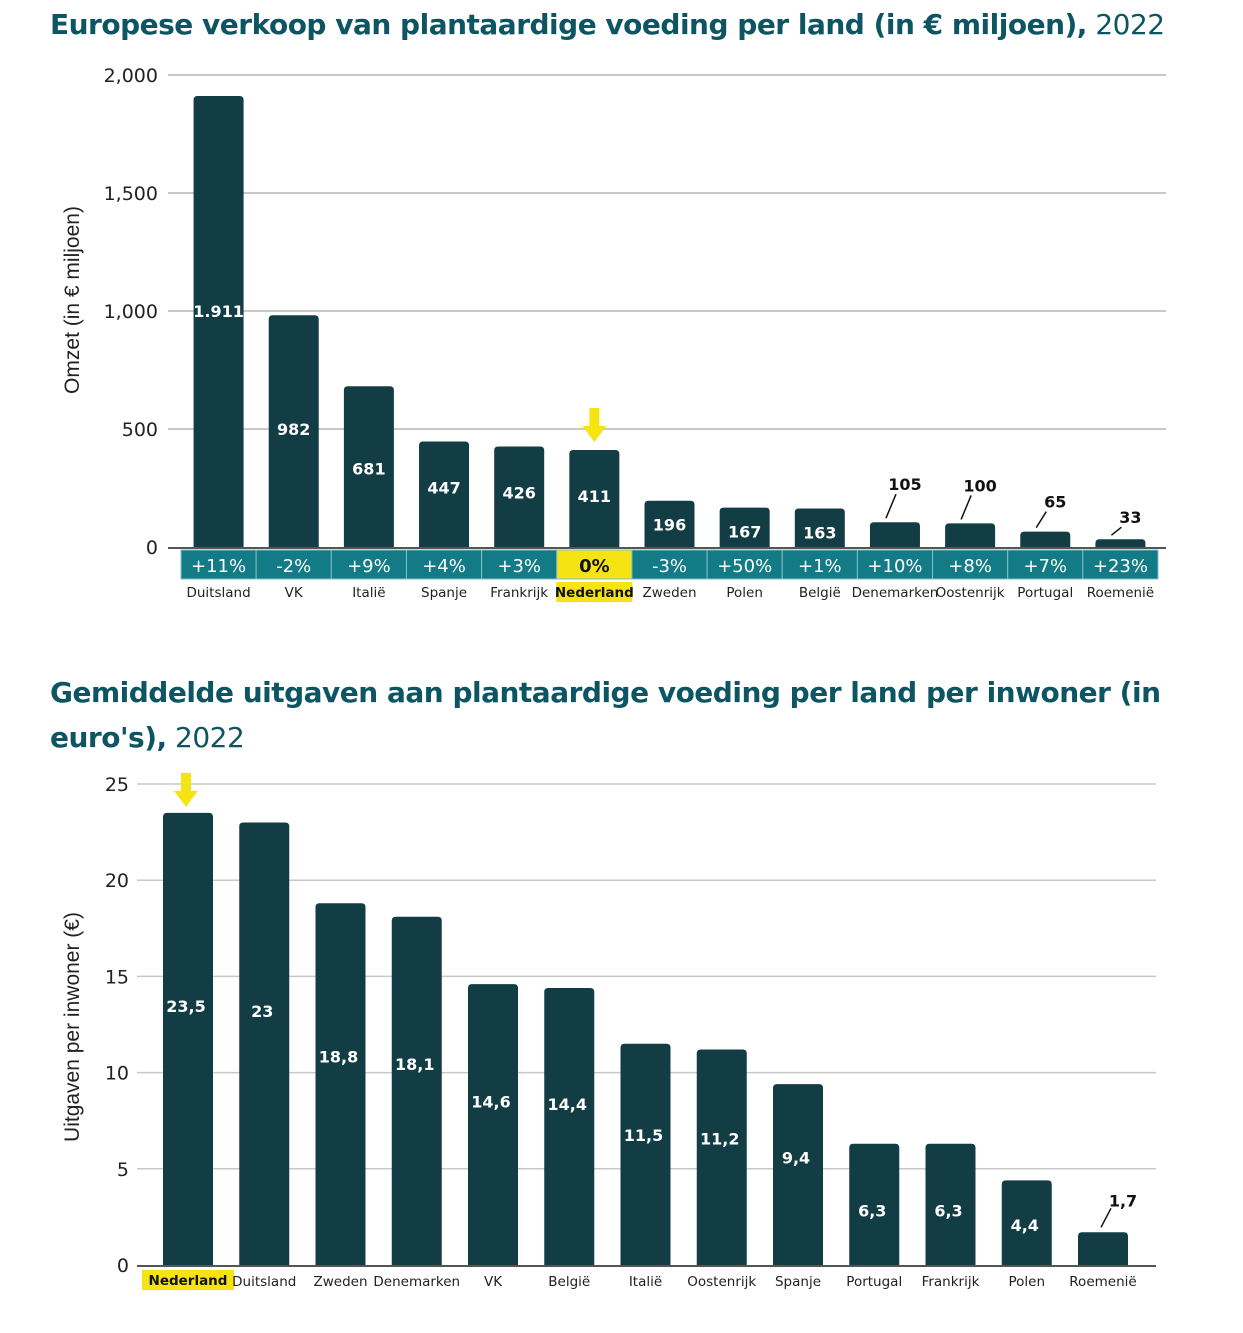 Image resolution: width=1243 pixels, height=1333 pixels. Describe the element at coordinates (72, 300) in the screenshot. I see `y-axis-label: Omzet (in € miljoen)` at that location.